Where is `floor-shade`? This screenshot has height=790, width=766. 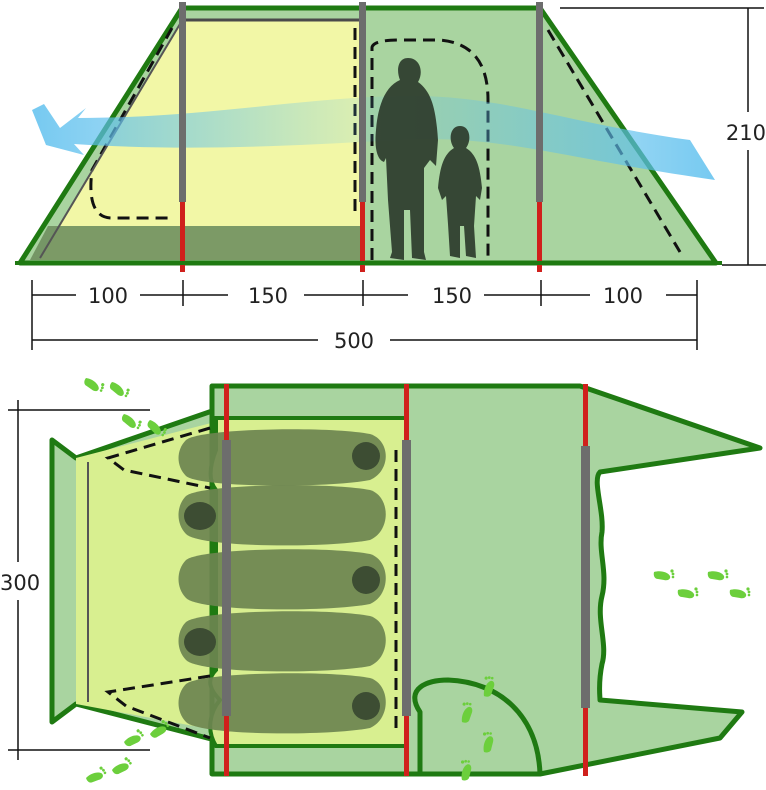
floor-shade is located at coordinates (196, 243).